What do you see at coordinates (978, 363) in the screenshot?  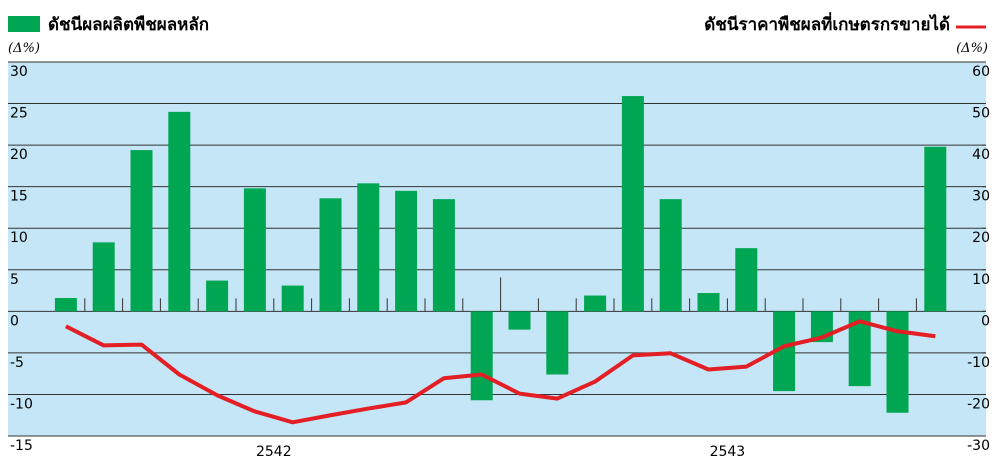 I see `y2-tick-label: -10` at bounding box center [978, 363].